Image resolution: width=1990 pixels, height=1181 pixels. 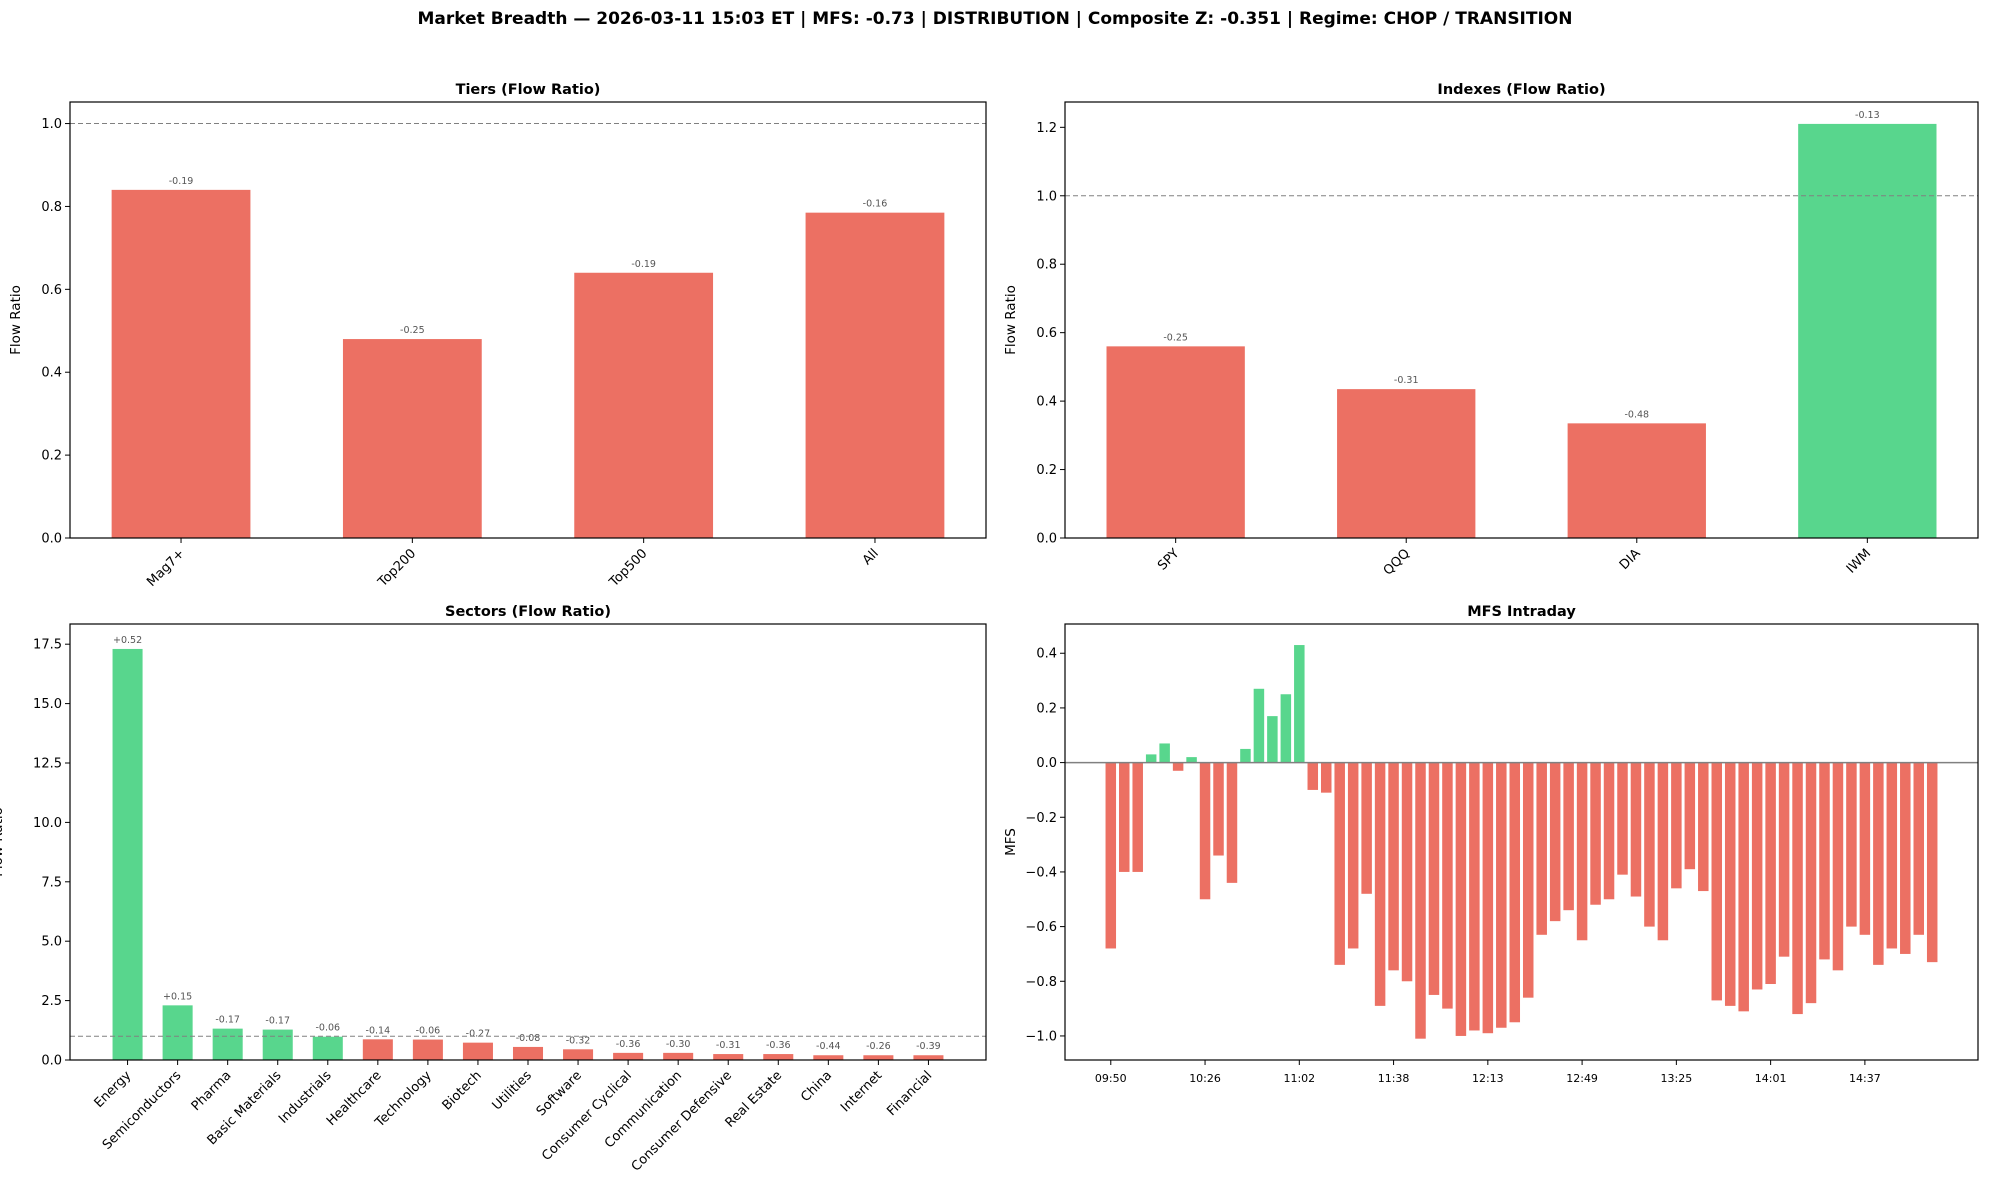 I want to click on x-tick-label: Consumer Defensive, so click(x=682, y=1121).